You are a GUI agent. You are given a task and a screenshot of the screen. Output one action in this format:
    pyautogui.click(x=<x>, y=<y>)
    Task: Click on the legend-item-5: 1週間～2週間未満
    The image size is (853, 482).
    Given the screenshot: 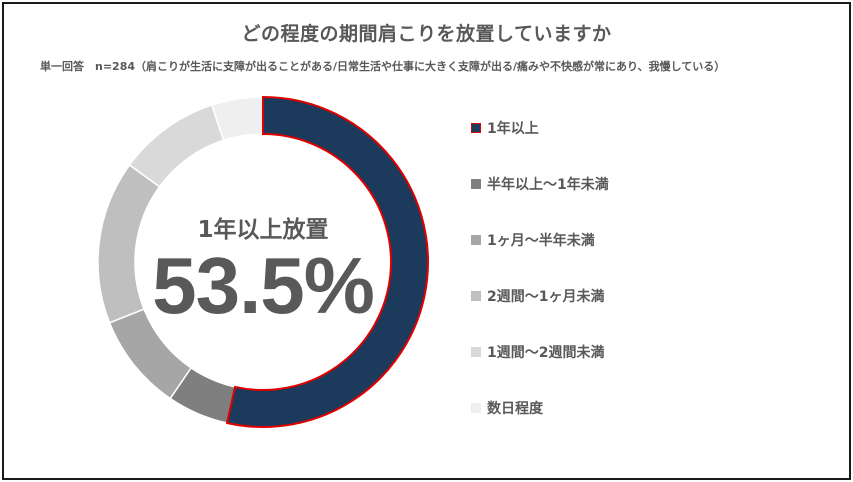 What is the action you would take?
    pyautogui.click(x=537, y=352)
    